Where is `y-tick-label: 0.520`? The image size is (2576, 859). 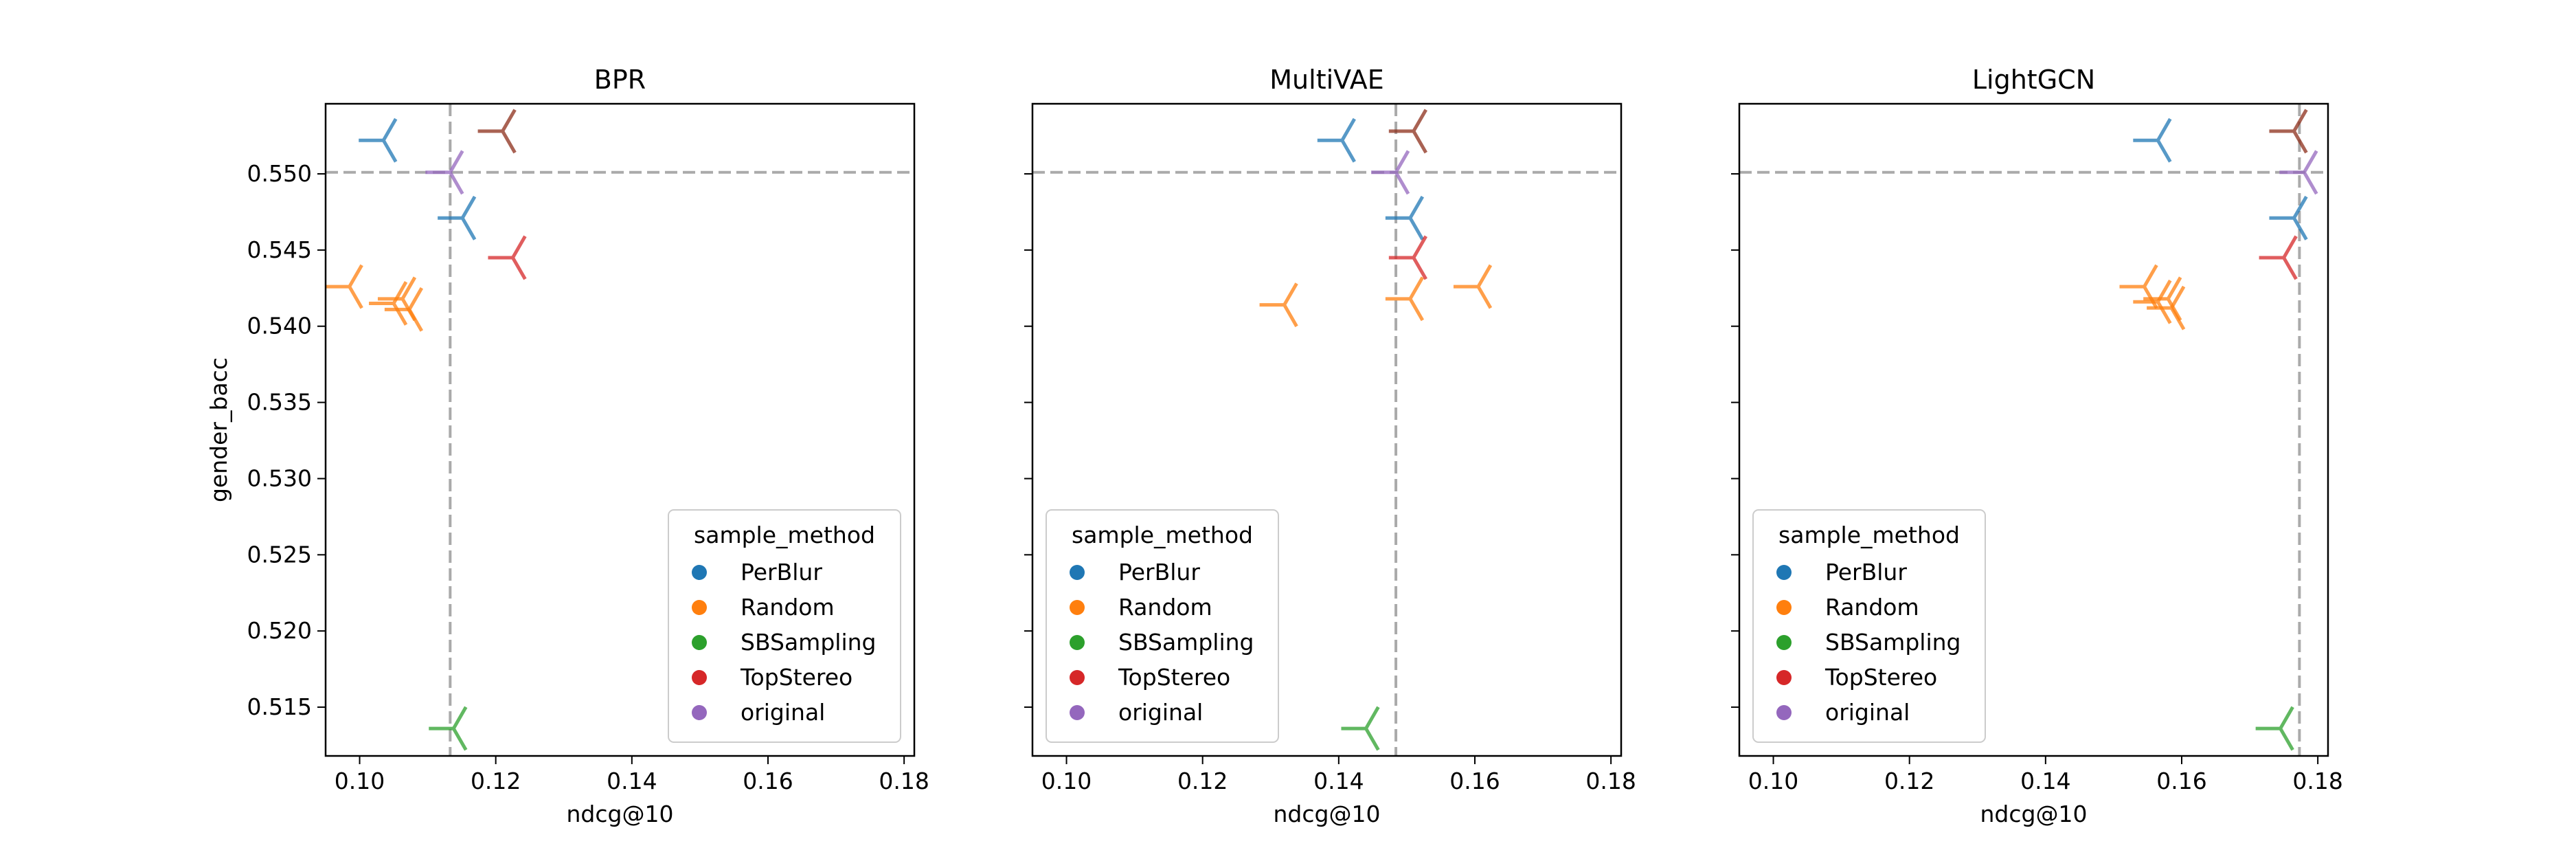
y-tick-label: 0.520 is located at coordinates (279, 630).